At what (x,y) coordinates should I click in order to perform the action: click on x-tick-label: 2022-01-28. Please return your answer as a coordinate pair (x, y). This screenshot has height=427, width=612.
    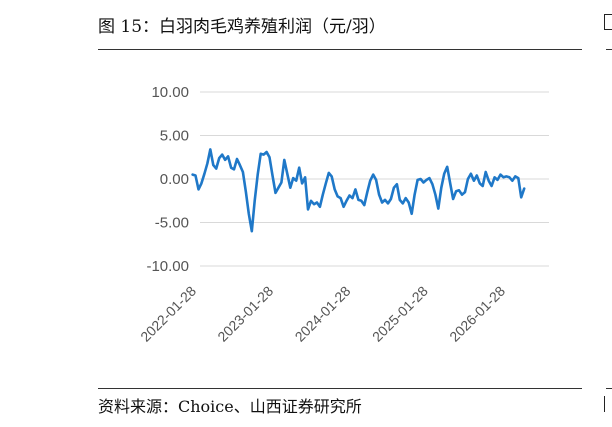
    Looking at the image, I should click on (168, 314).